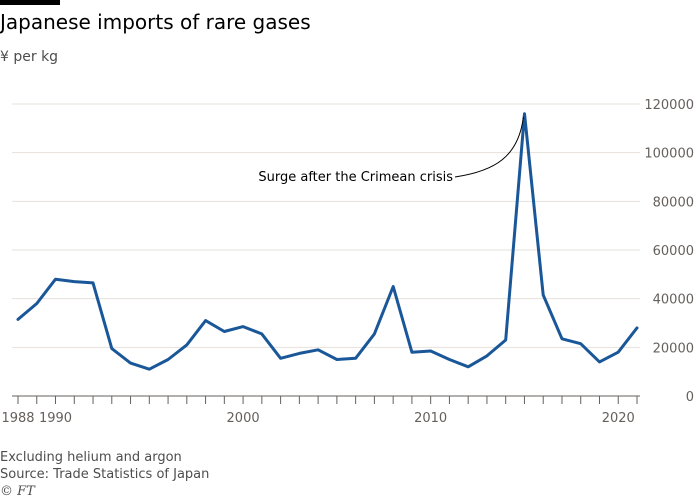 The width and height of the screenshot is (700, 500). I want to click on ft-credit: © FT, so click(17, 491).